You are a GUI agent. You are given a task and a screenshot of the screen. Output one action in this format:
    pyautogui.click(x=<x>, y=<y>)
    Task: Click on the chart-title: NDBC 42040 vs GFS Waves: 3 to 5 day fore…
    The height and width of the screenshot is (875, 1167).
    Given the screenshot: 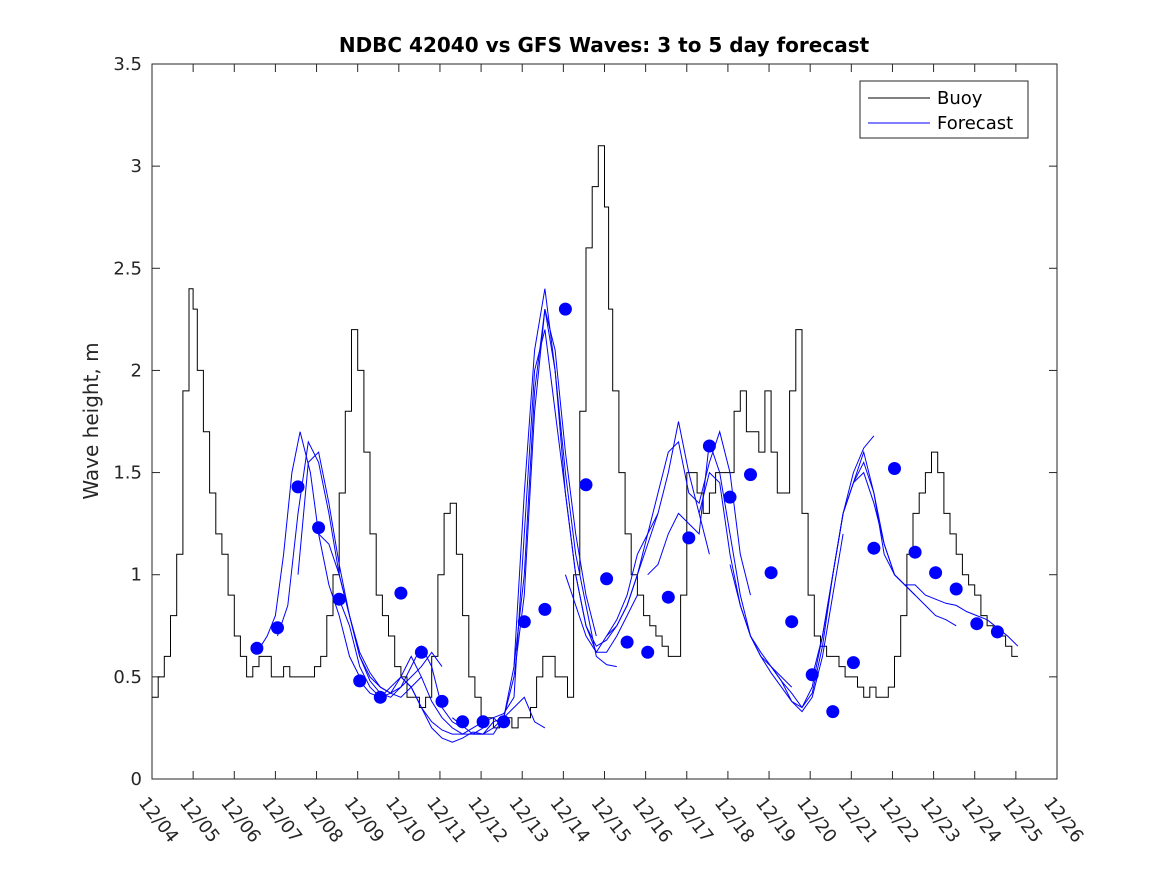 What is the action you would take?
    pyautogui.click(x=604, y=45)
    